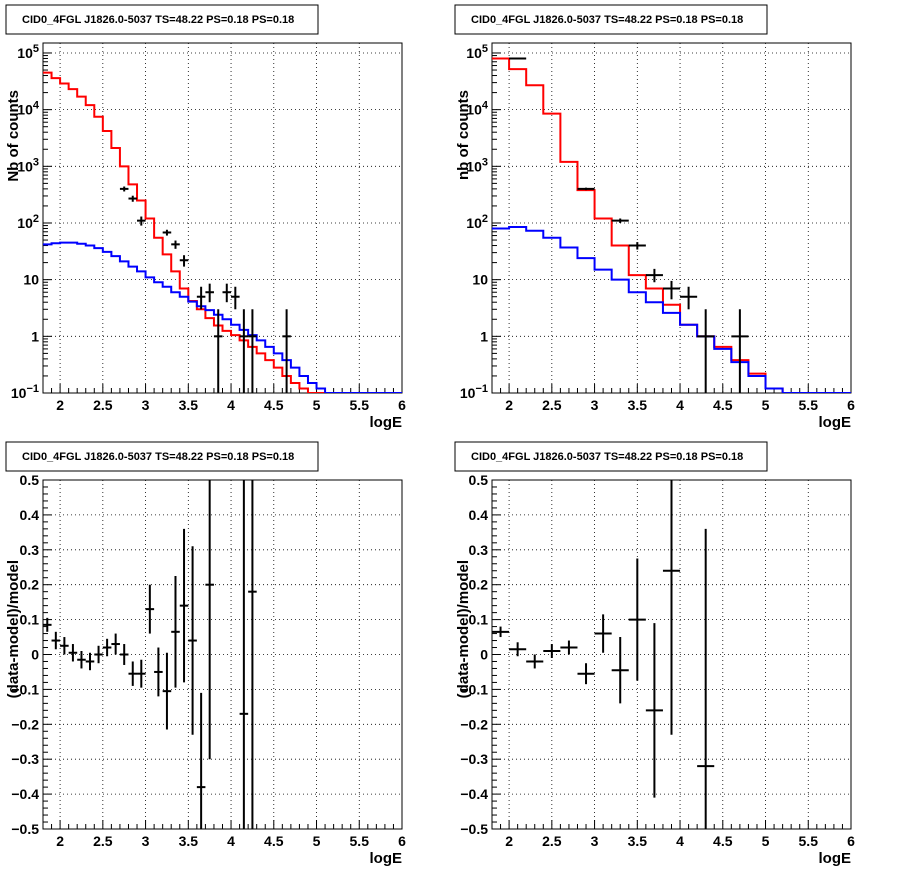 This screenshot has width=898, height=875. I want to click on y-tick-label: 0.2, so click(30, 585).